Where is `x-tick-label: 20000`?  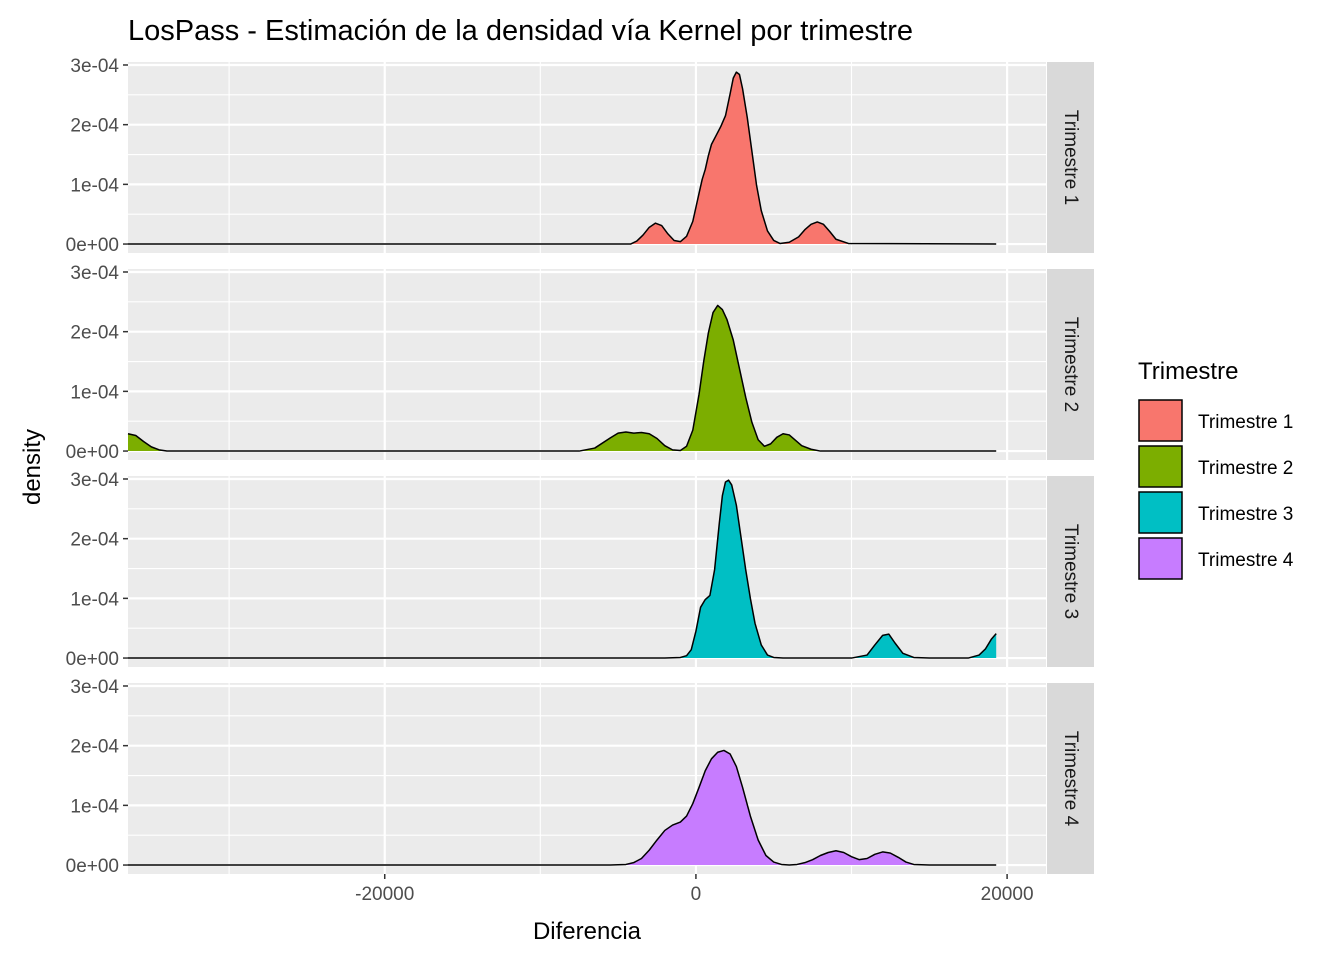
x-tick-label: 20000 is located at coordinates (1007, 894).